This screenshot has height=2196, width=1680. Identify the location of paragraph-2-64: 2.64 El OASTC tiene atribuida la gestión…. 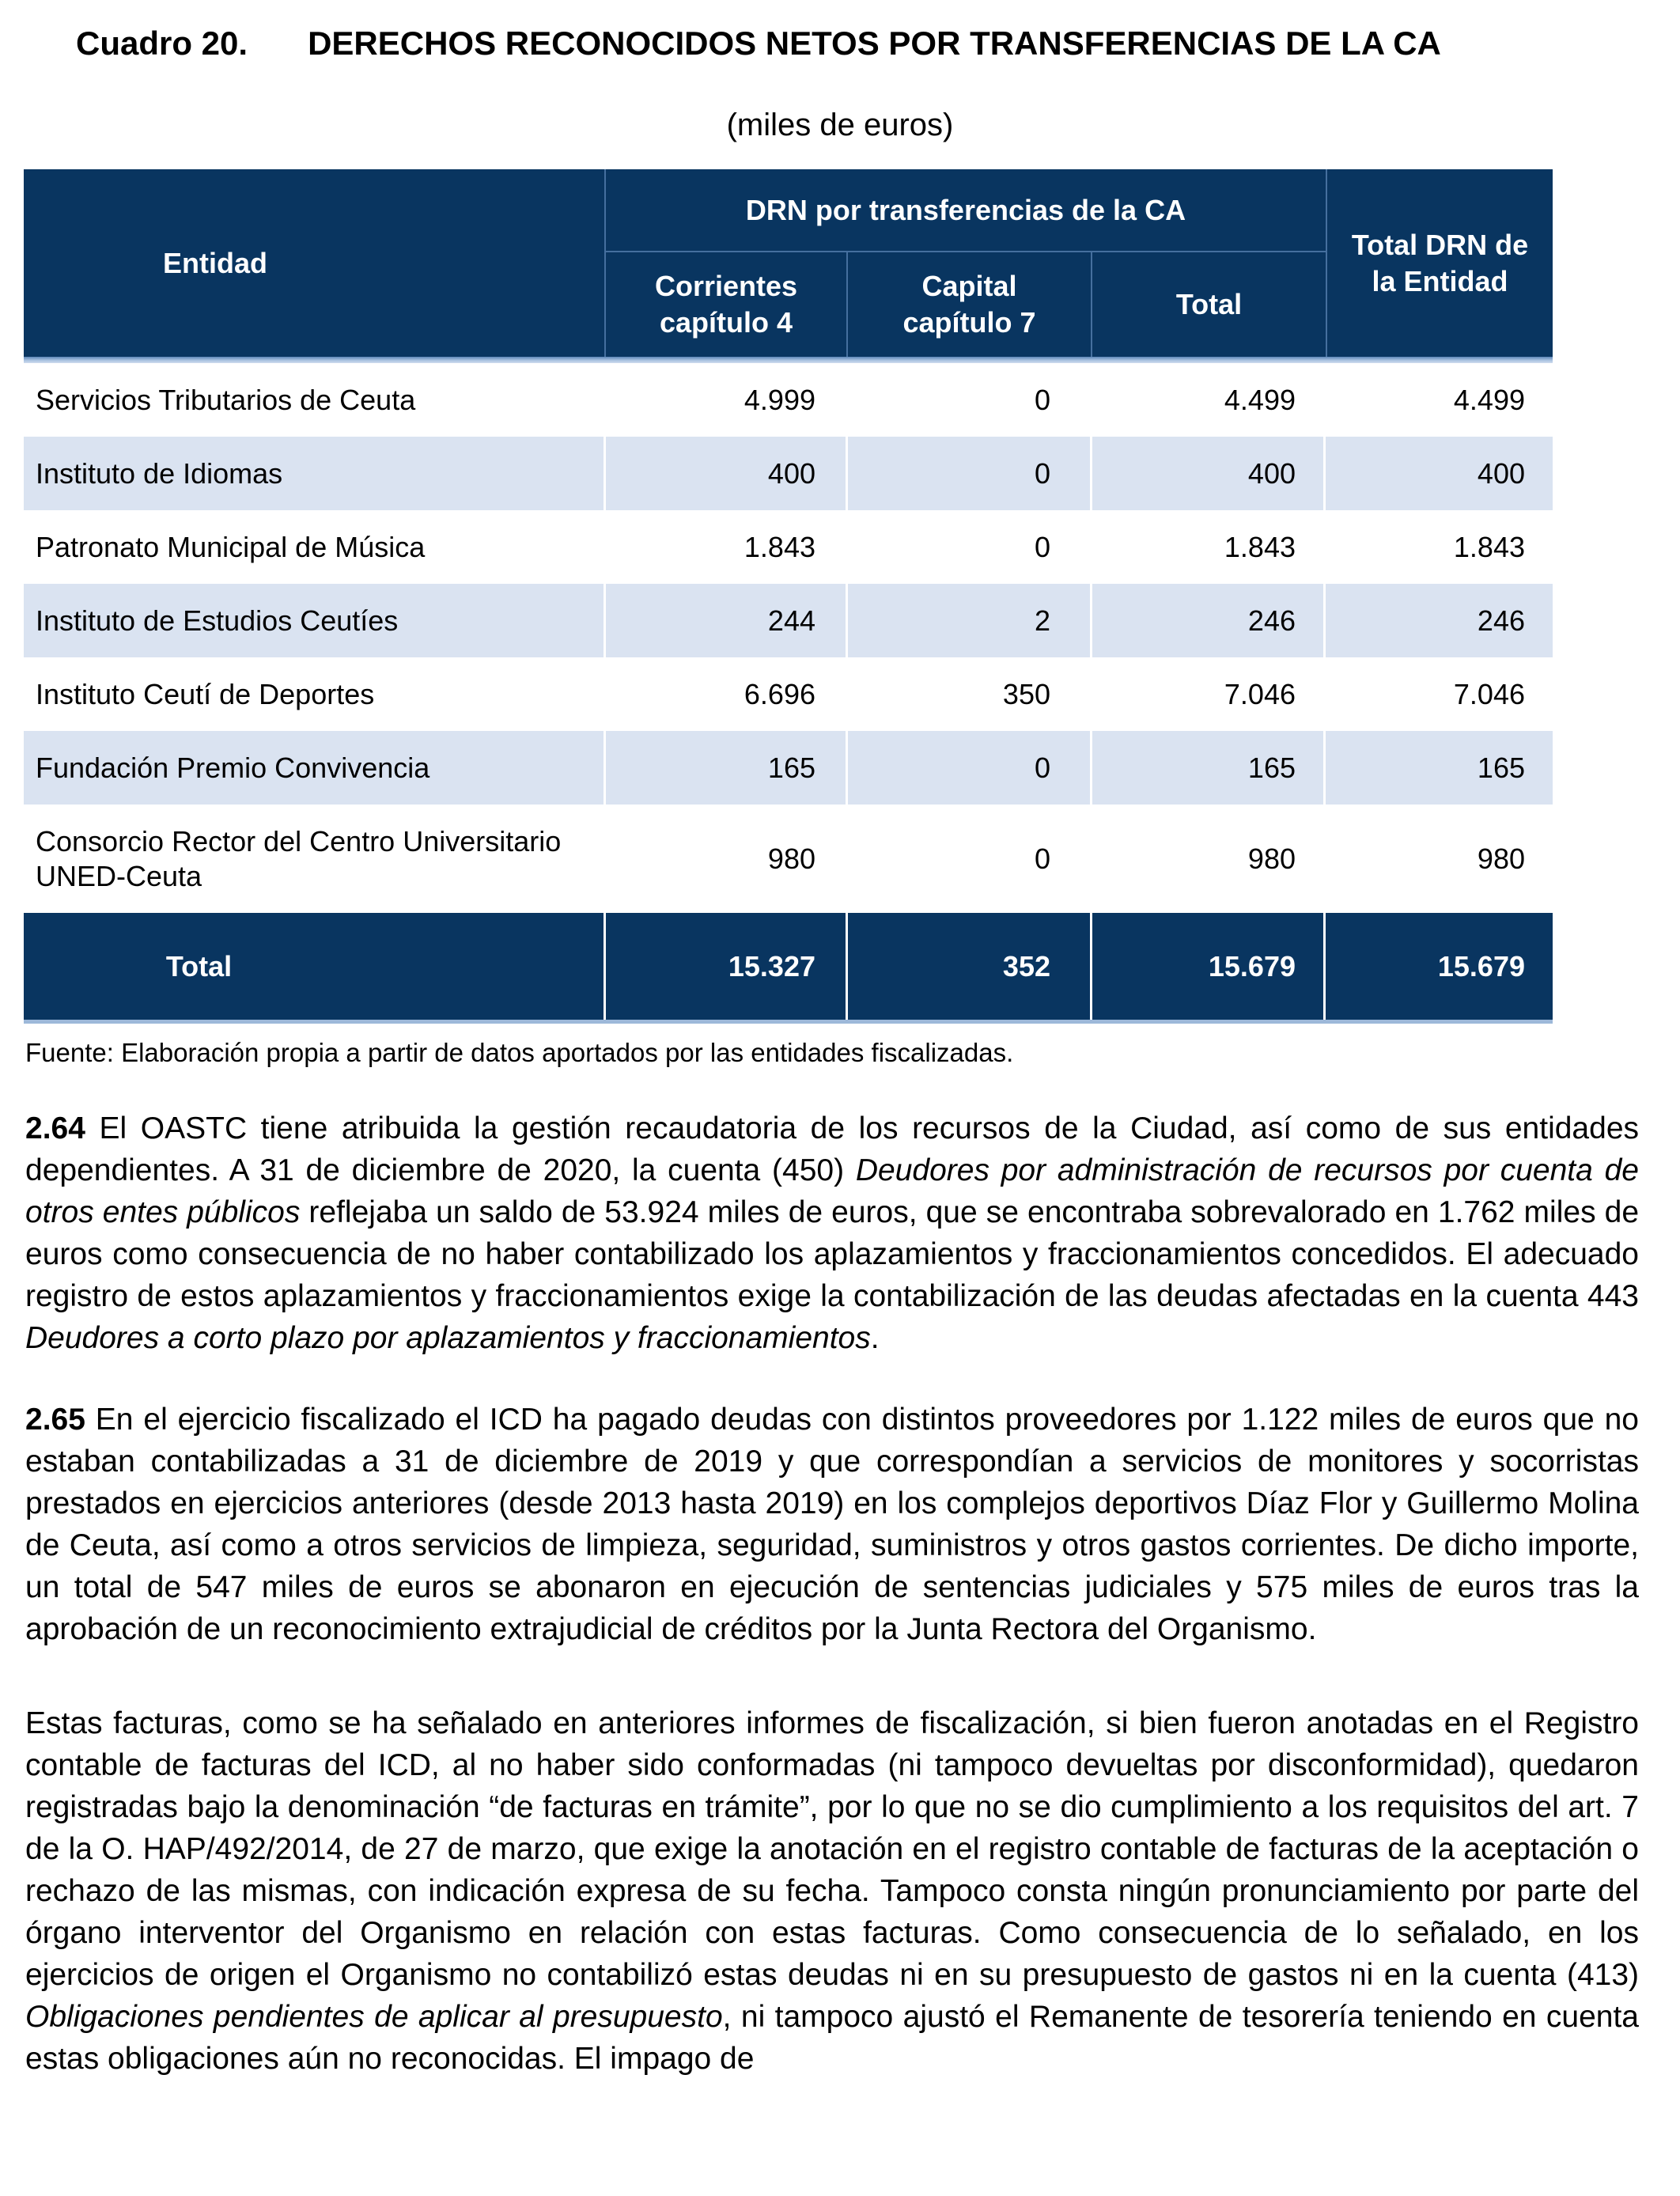
(832, 1233).